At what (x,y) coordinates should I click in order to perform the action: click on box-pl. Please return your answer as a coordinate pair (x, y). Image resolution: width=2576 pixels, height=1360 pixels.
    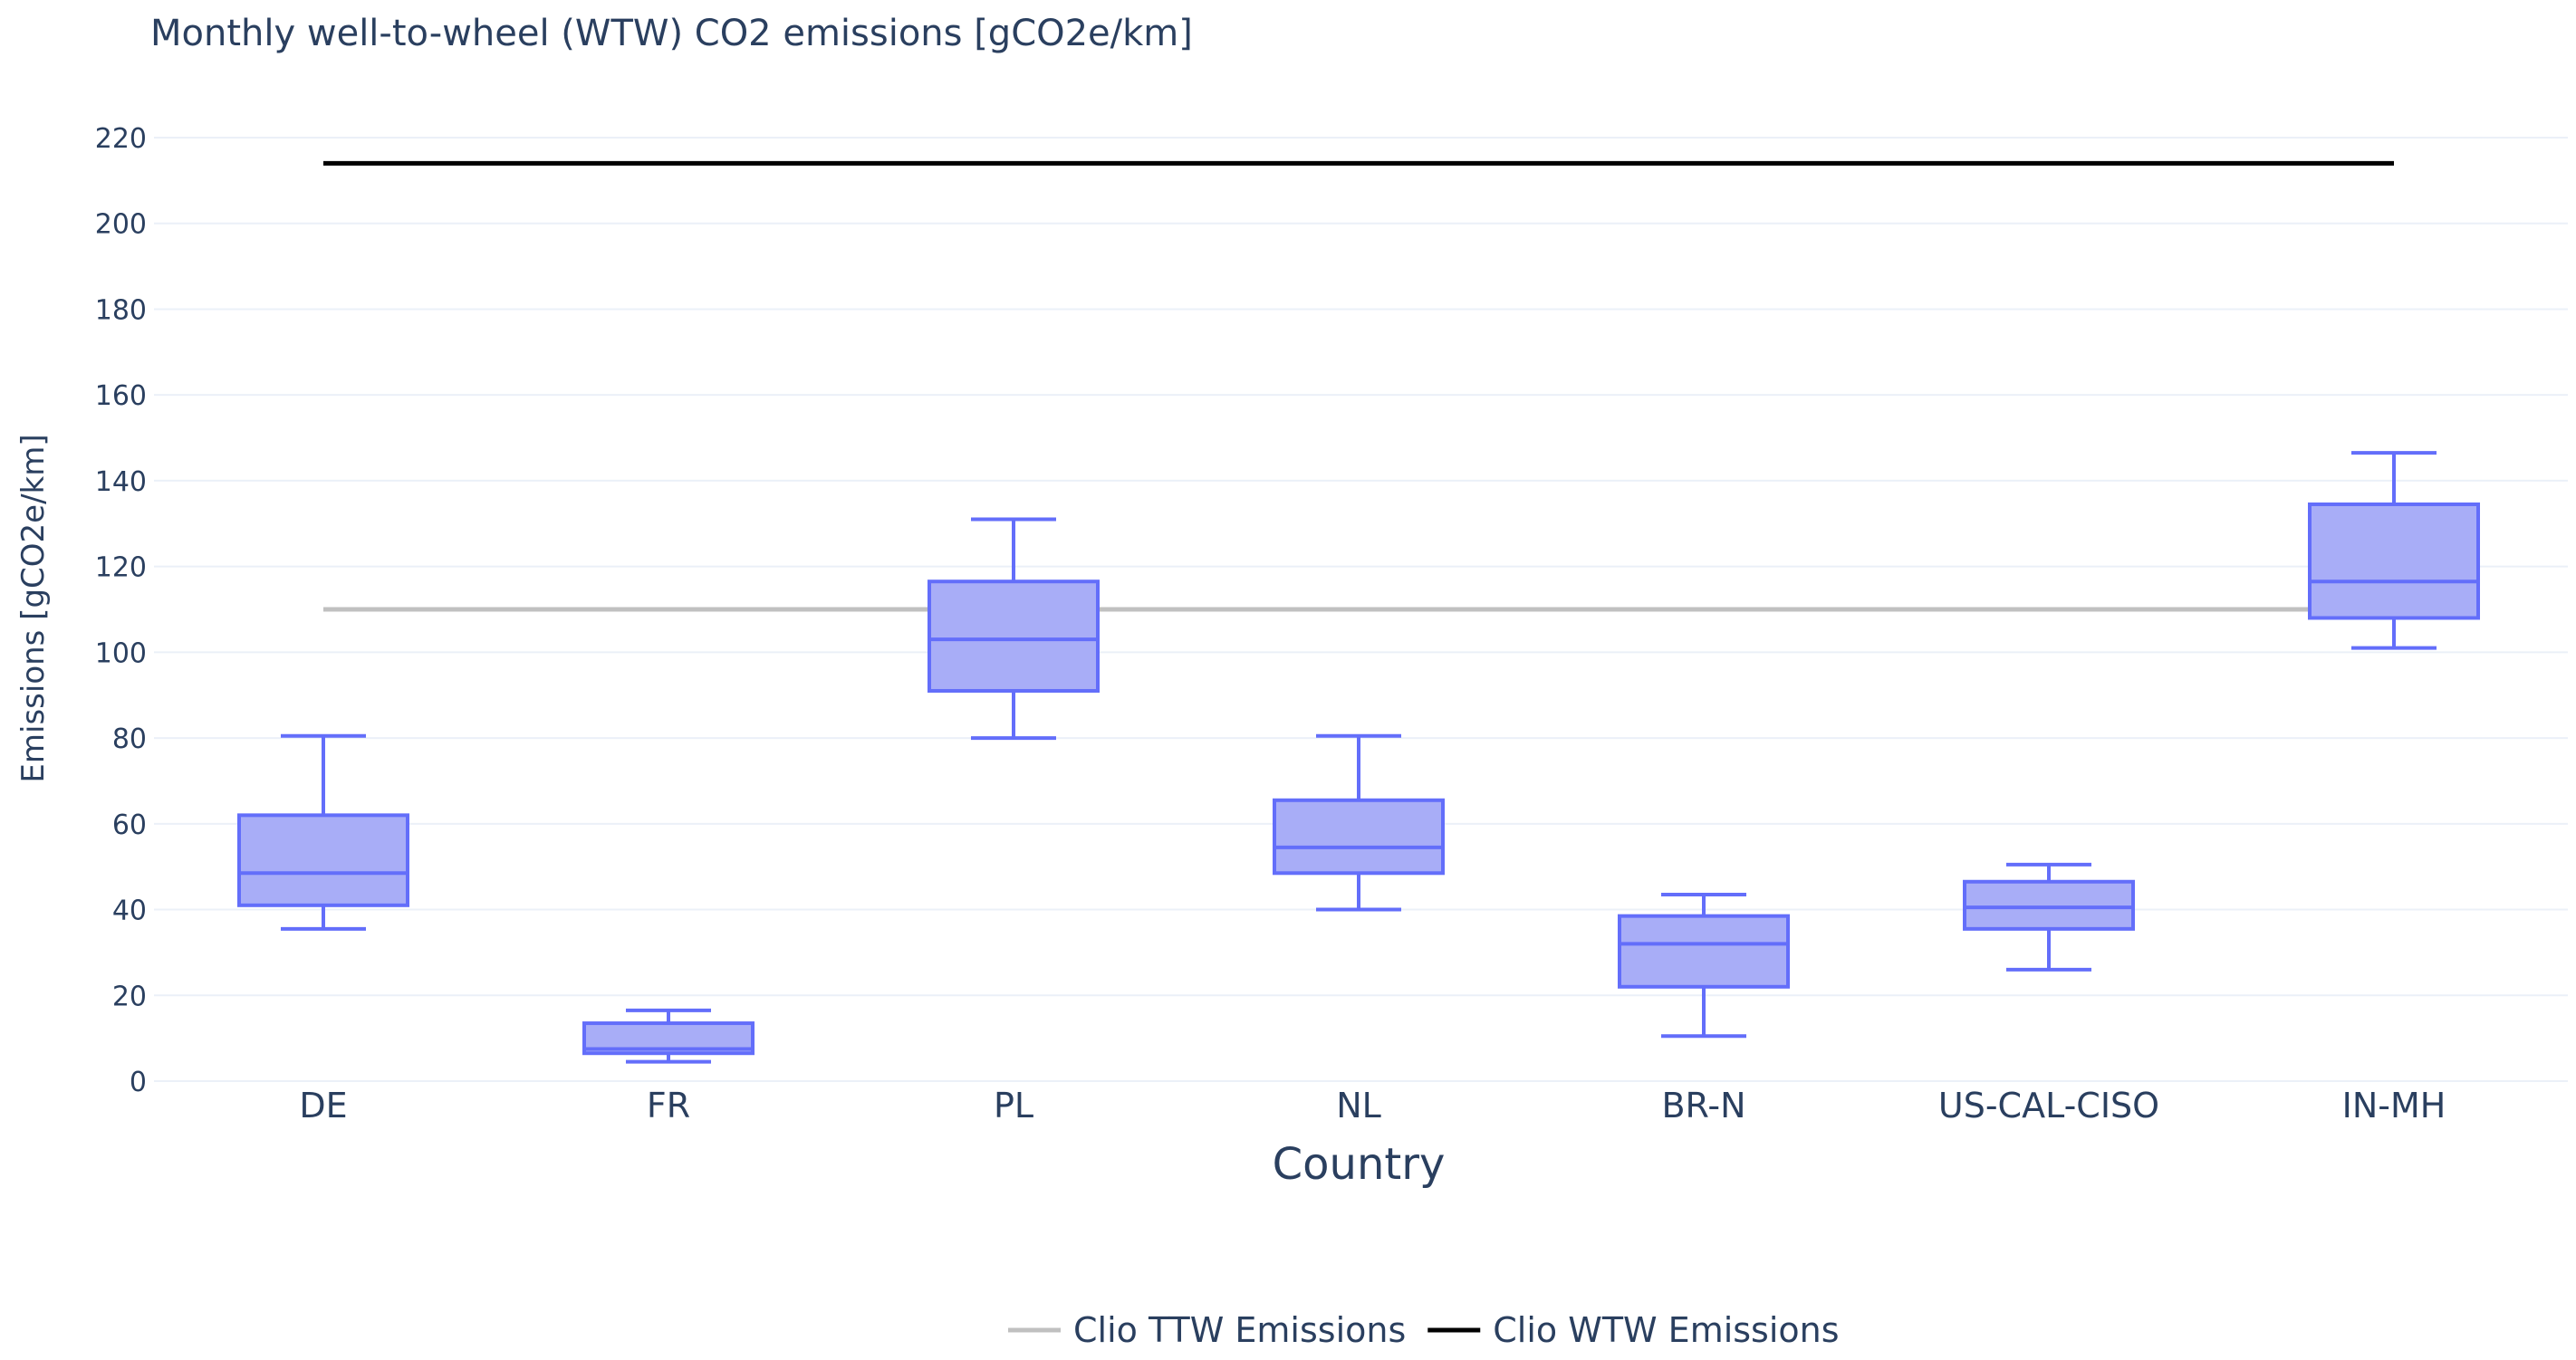
    Looking at the image, I should click on (1014, 629).